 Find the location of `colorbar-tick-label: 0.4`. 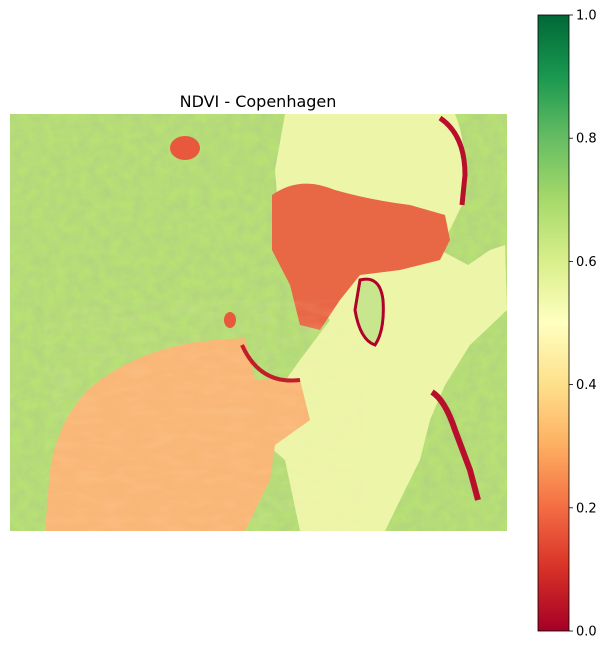

colorbar-tick-label: 0.4 is located at coordinates (586, 385).